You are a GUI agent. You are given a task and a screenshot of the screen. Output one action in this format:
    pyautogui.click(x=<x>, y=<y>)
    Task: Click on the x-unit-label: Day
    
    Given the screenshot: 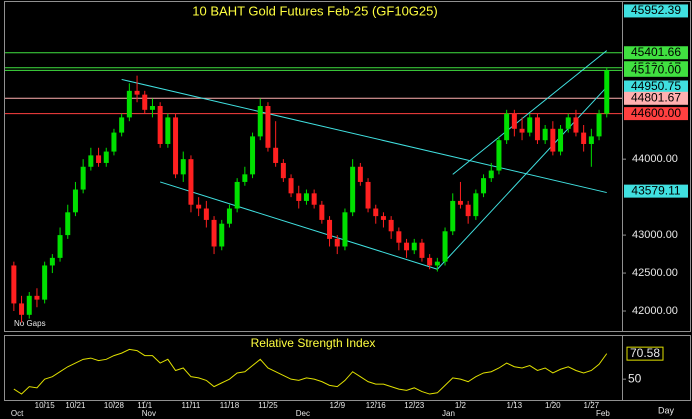 What is the action you would take?
    pyautogui.click(x=666, y=410)
    